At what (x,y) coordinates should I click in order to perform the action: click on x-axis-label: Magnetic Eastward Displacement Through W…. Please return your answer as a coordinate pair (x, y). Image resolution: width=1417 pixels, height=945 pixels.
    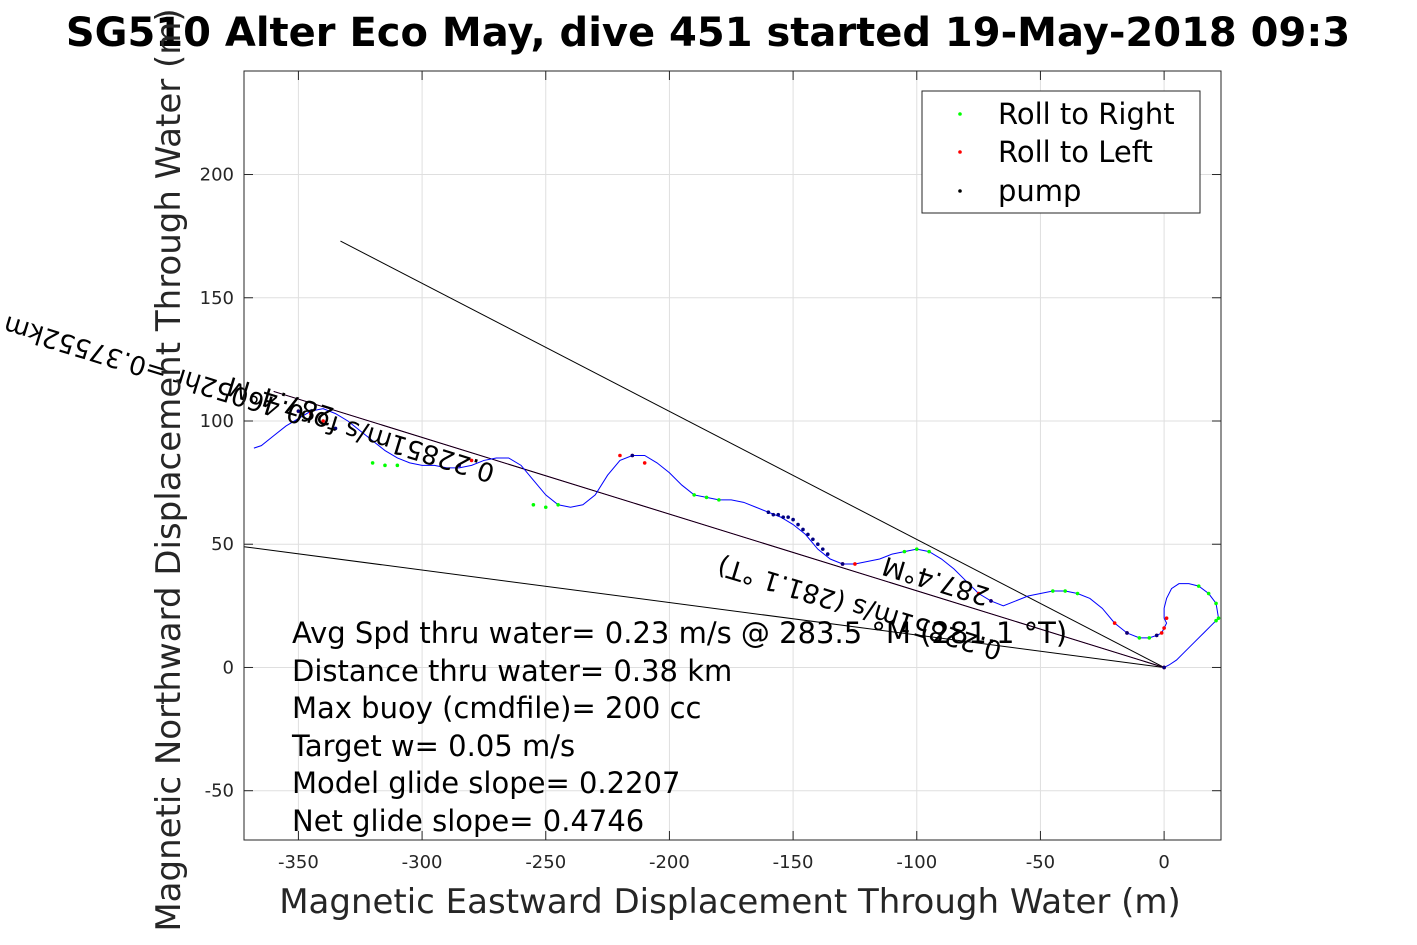
    Looking at the image, I should click on (730, 902).